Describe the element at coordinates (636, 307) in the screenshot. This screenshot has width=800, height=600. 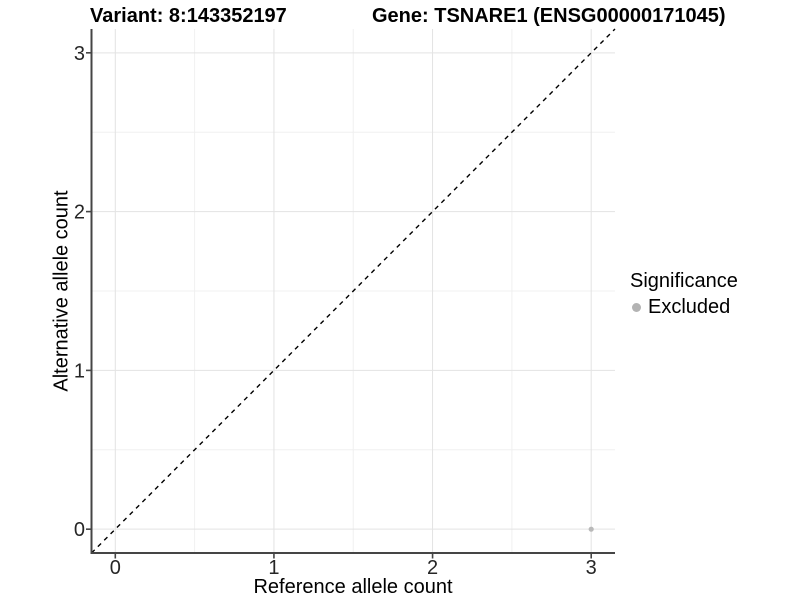
I see `legend-point-icon` at that location.